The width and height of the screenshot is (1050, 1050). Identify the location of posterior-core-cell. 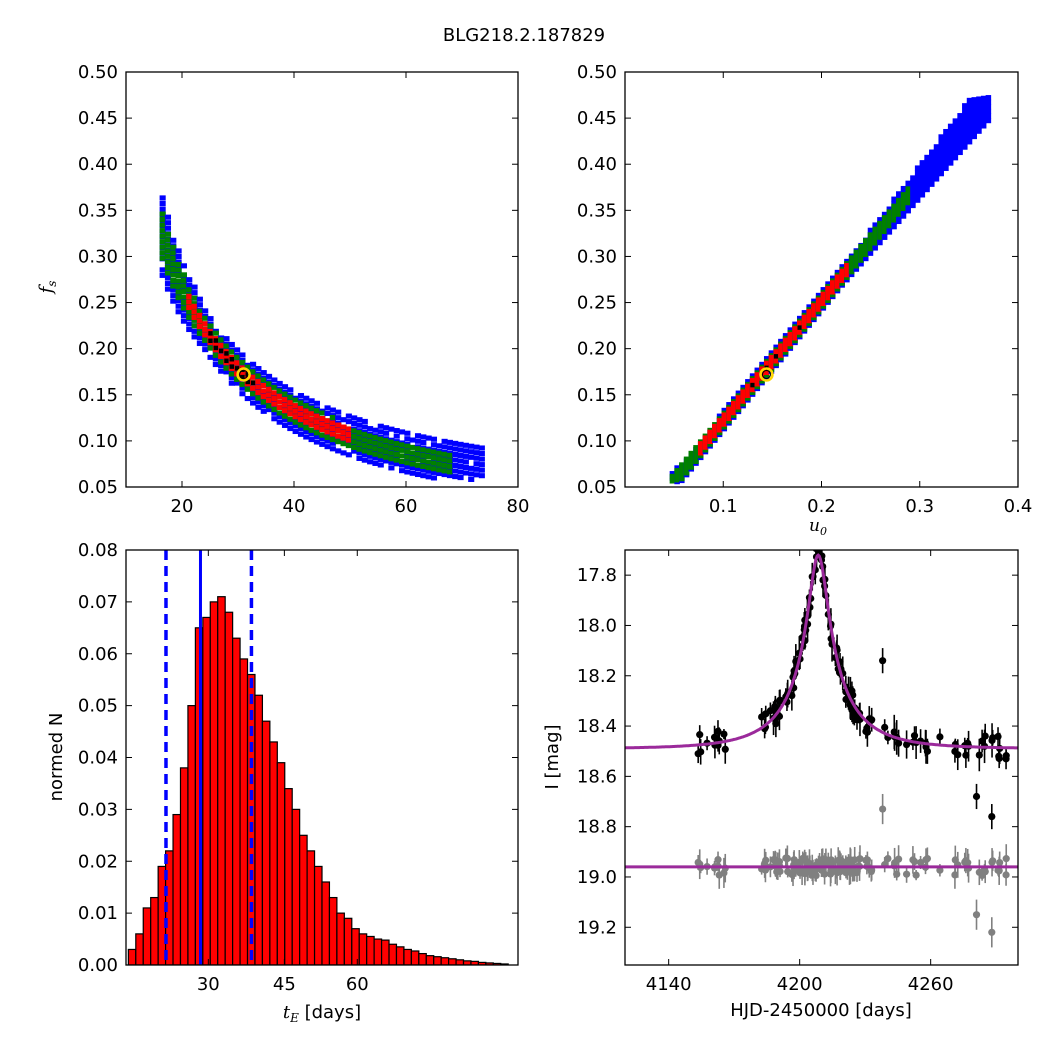
(799, 327).